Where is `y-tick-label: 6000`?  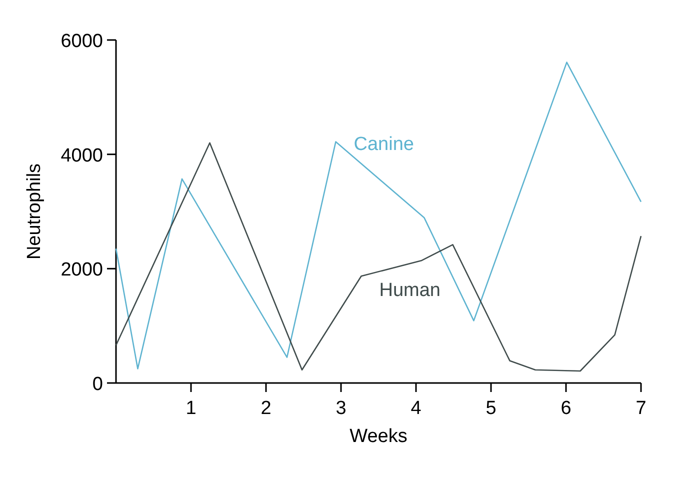 y-tick-label: 6000 is located at coordinates (81, 41).